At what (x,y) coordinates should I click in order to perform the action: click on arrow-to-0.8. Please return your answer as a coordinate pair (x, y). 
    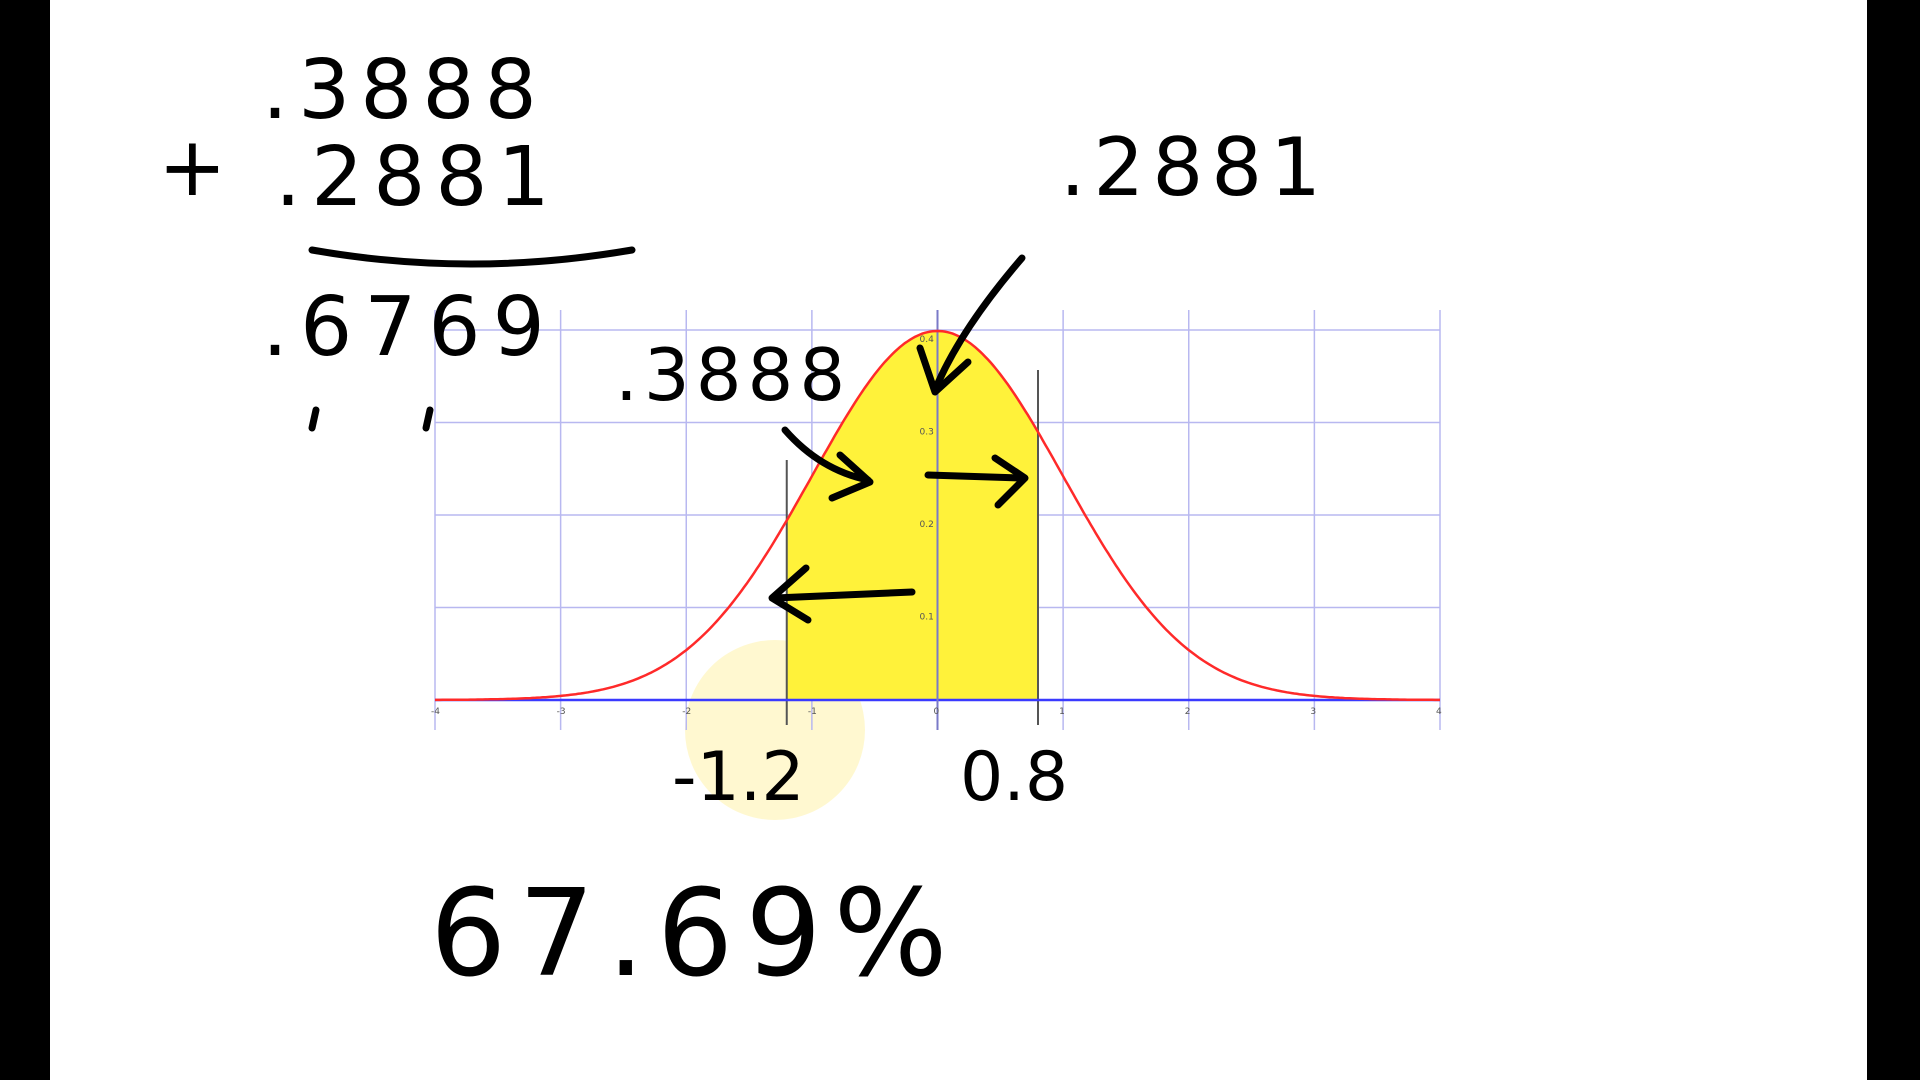
    Looking at the image, I should click on (974, 476).